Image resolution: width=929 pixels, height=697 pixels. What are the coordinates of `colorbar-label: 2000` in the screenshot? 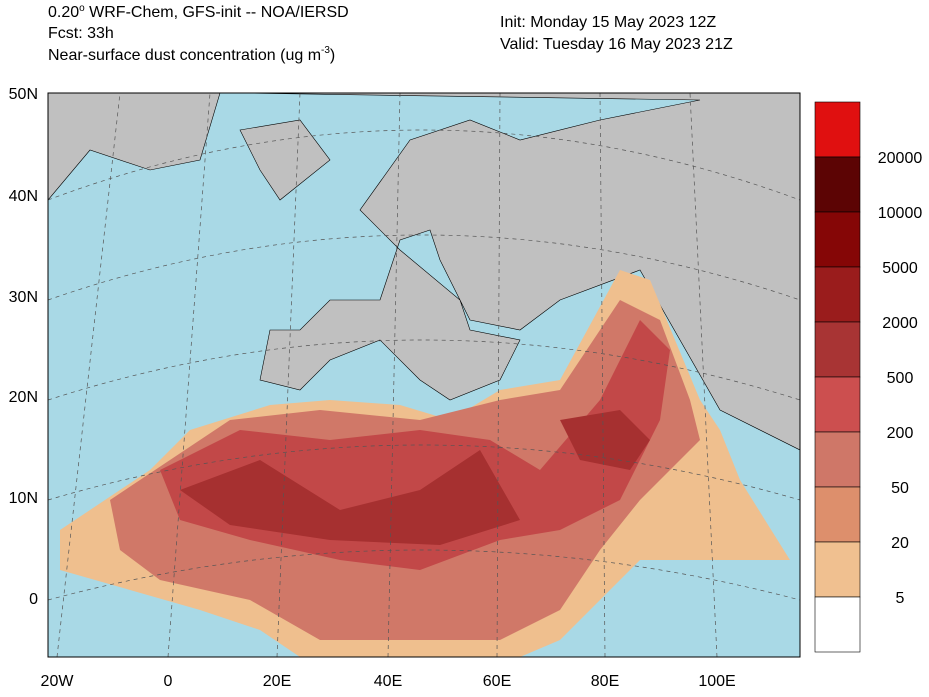 It's located at (900, 323).